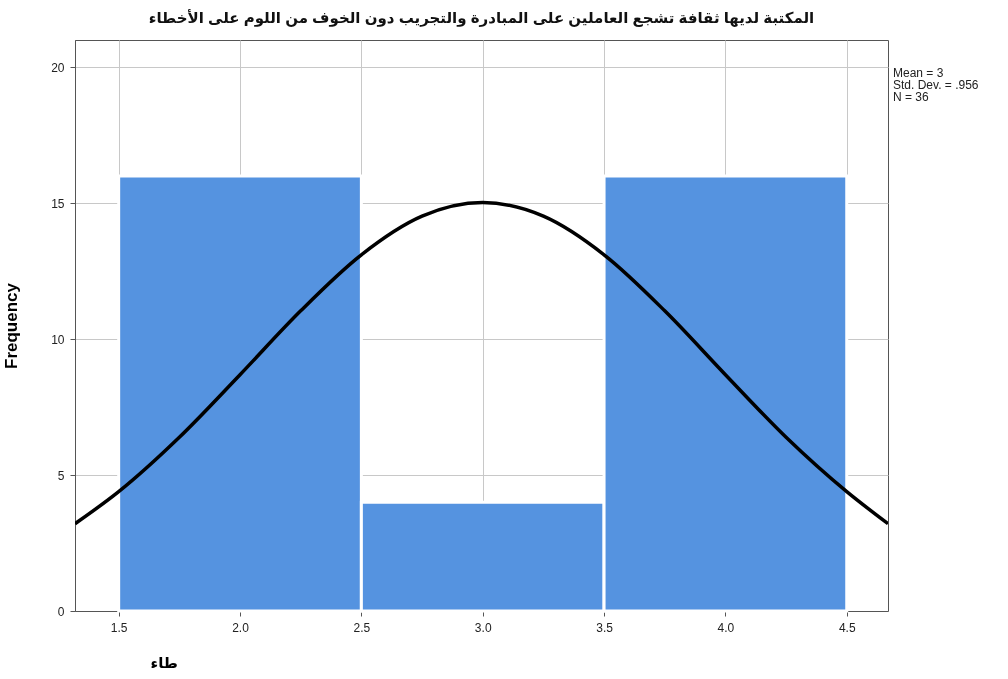 The height and width of the screenshot is (679, 1008). What do you see at coordinates (481, 18) in the screenshot?
I see `chart-title: المكتبة لديها ثقافة تشجع العاملين على المبادرة والتجريب دون الخوف من اللوم على الأخطاء` at bounding box center [481, 18].